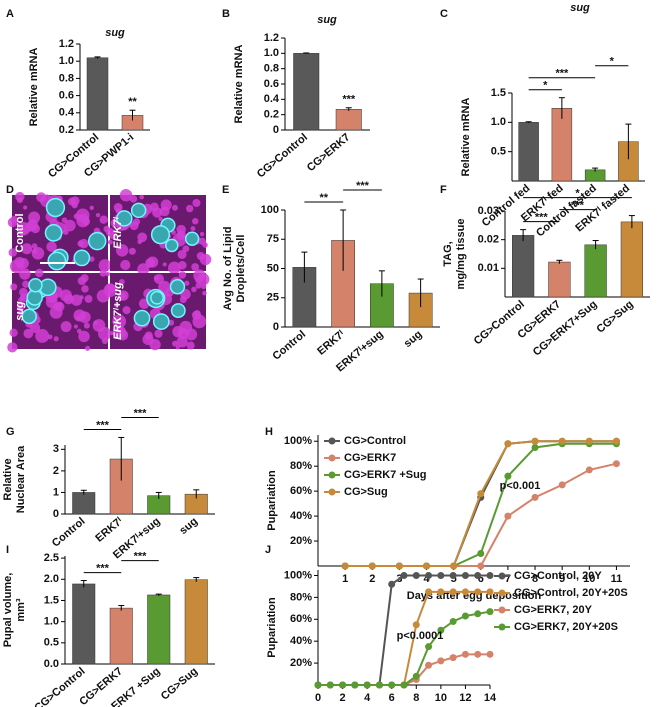 The width and height of the screenshot is (659, 707). I want to click on x-tick-label: 8, so click(535, 579).